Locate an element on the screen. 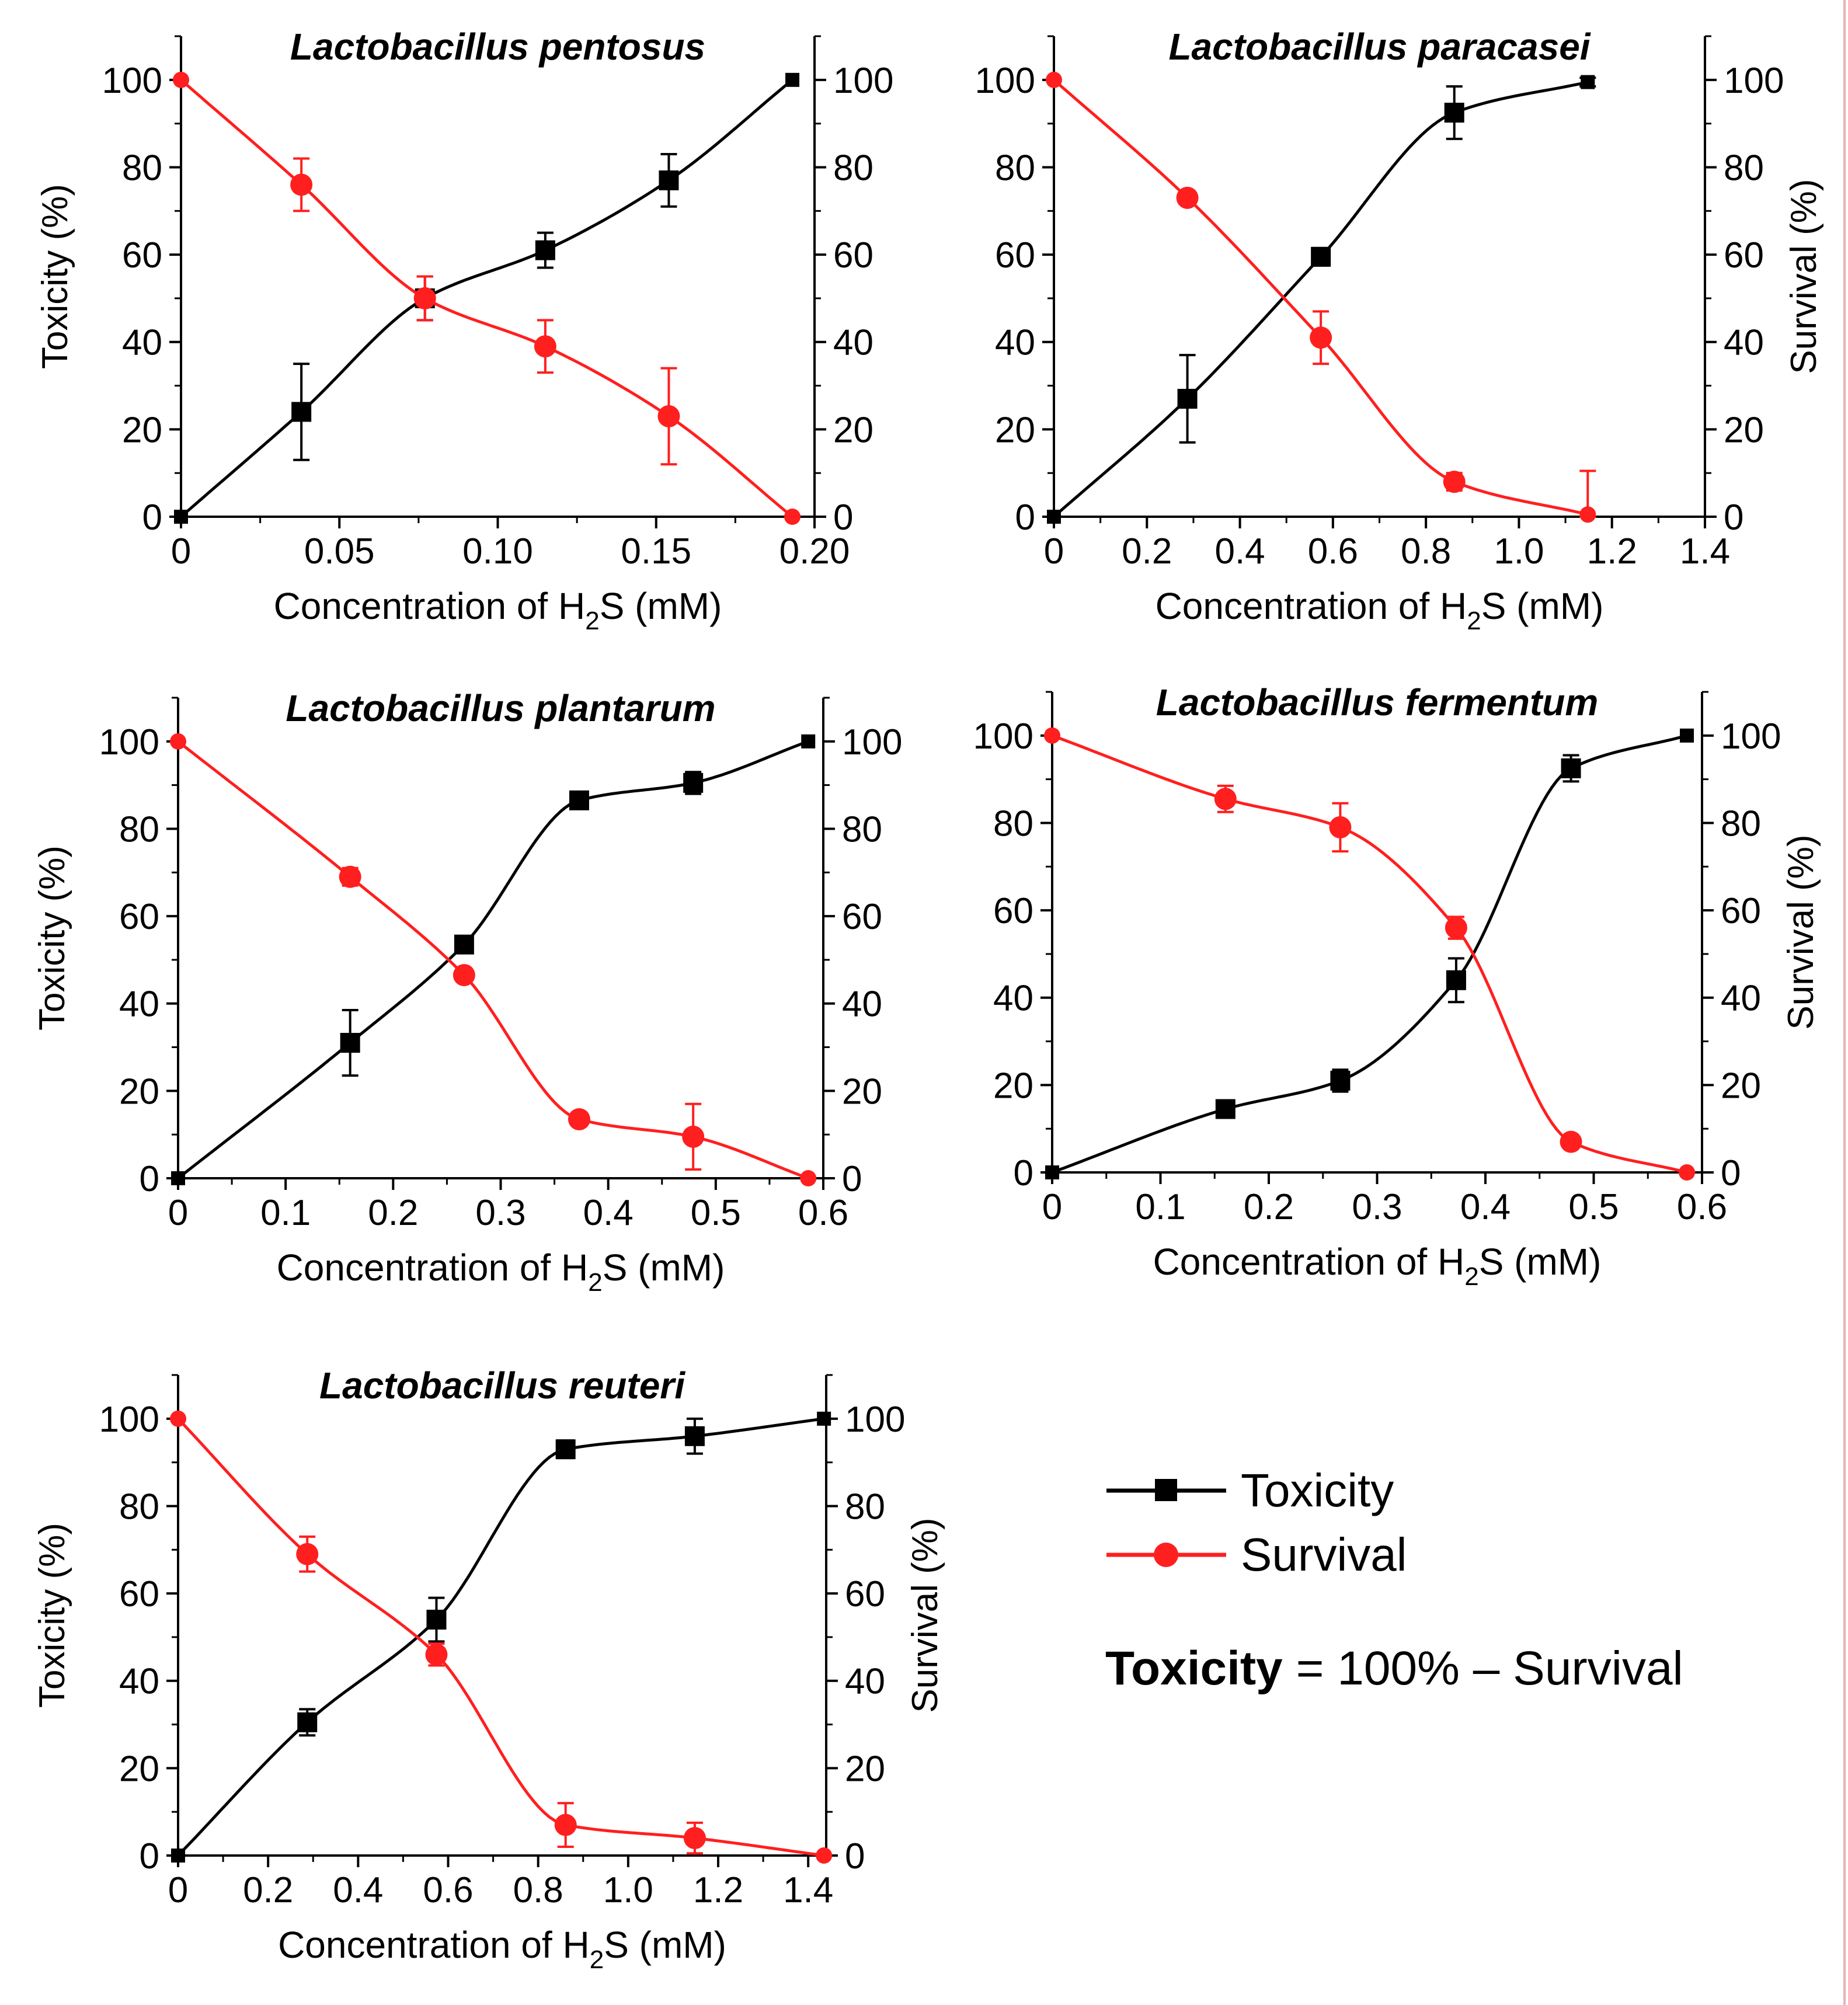 The image size is (1848, 2005). right-y-tick-label: 20 is located at coordinates (862, 1092).